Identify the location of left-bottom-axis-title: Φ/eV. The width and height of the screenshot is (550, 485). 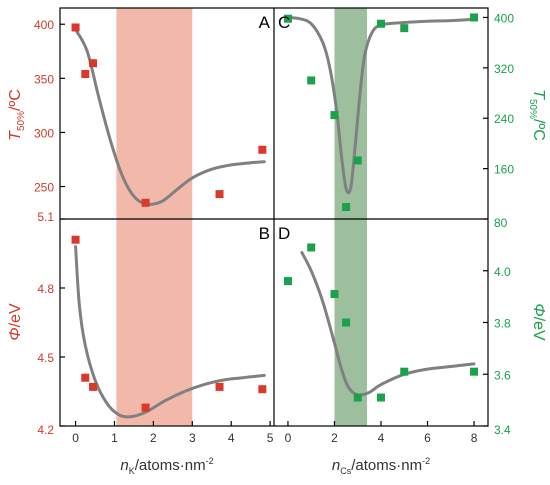
(15, 322).